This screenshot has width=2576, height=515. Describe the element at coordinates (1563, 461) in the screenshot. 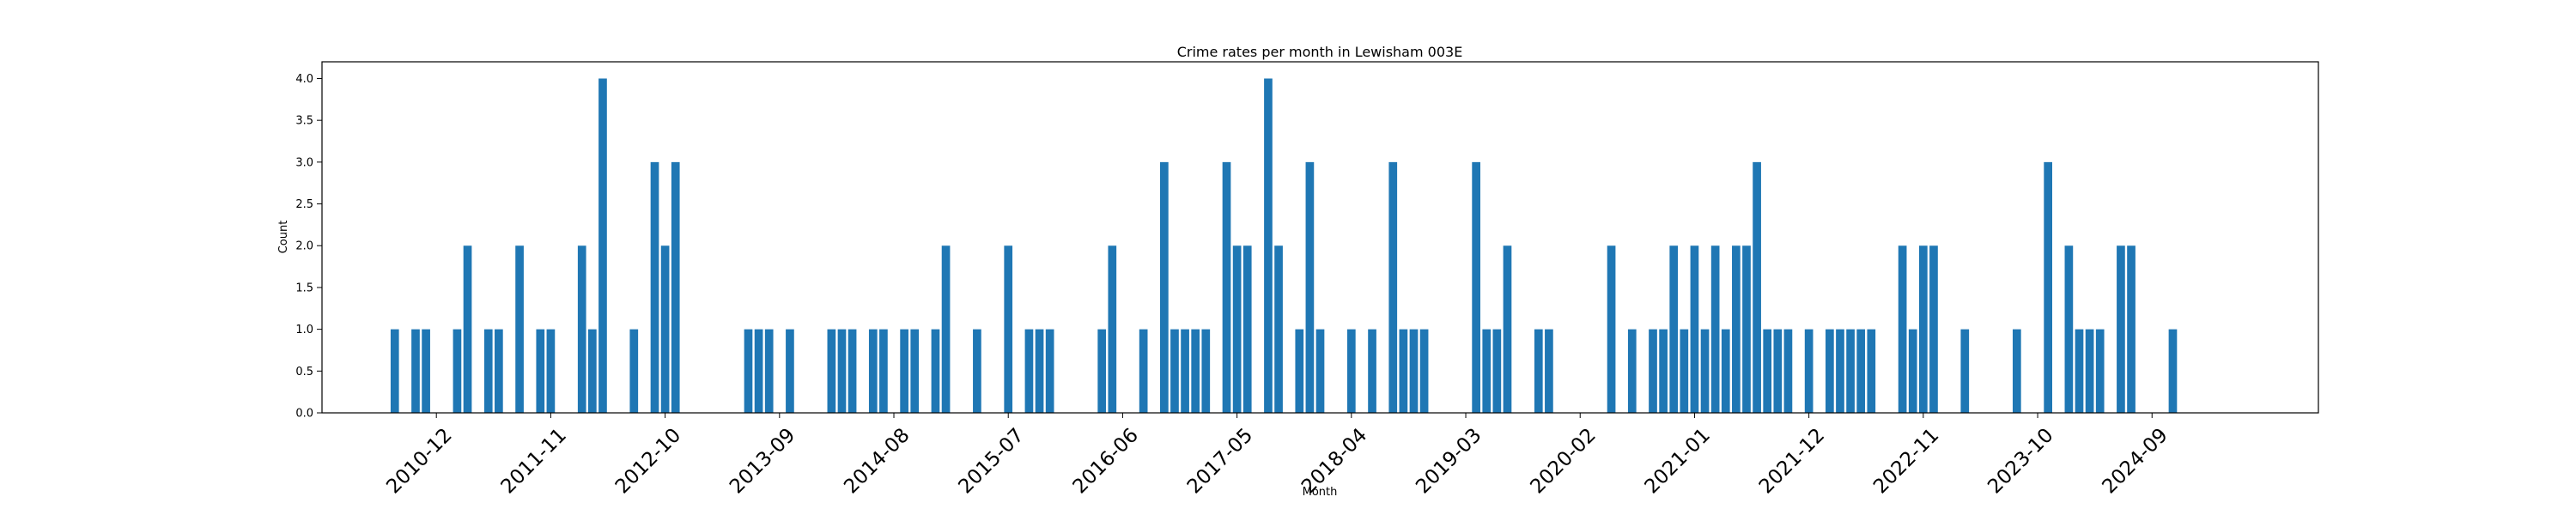

I see `x-tick-label: 2020-02` at that location.